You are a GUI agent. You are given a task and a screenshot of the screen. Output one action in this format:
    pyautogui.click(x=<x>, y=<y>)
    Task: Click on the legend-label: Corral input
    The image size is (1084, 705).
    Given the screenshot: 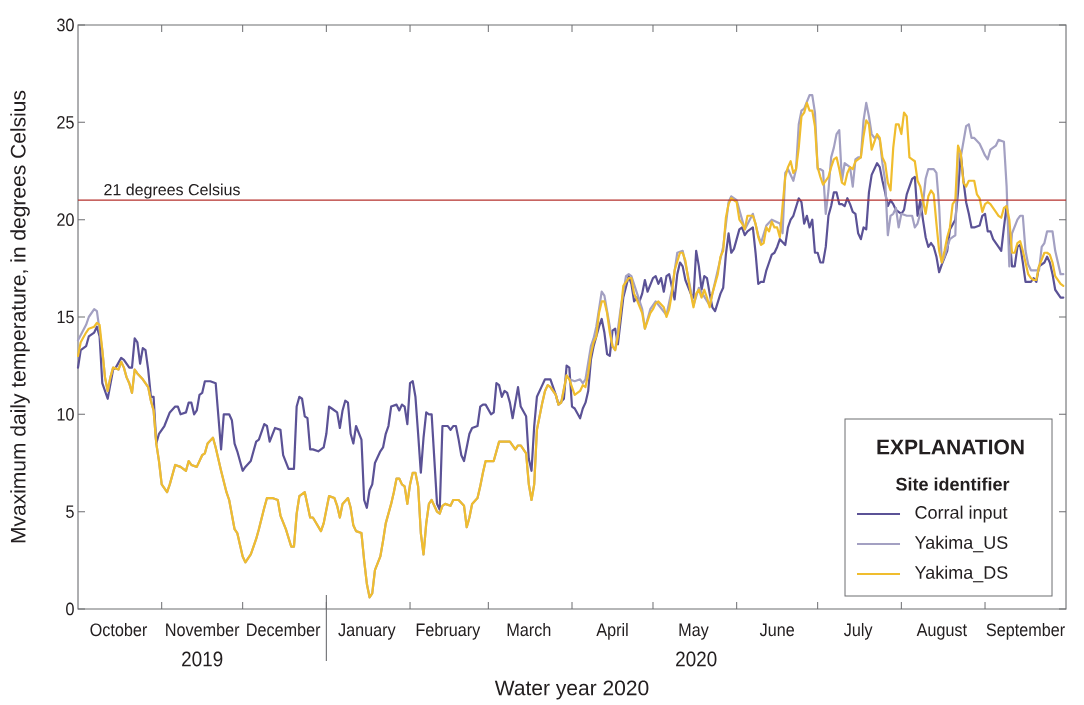 What is the action you would take?
    pyautogui.click(x=961, y=514)
    